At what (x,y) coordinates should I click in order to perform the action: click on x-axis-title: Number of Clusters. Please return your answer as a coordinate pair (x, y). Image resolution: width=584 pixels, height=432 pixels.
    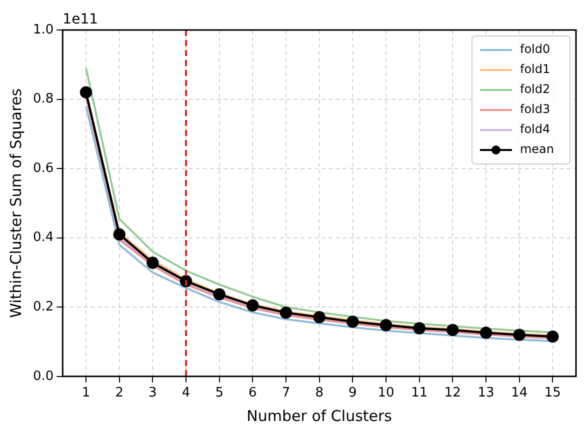
    Looking at the image, I should click on (319, 415).